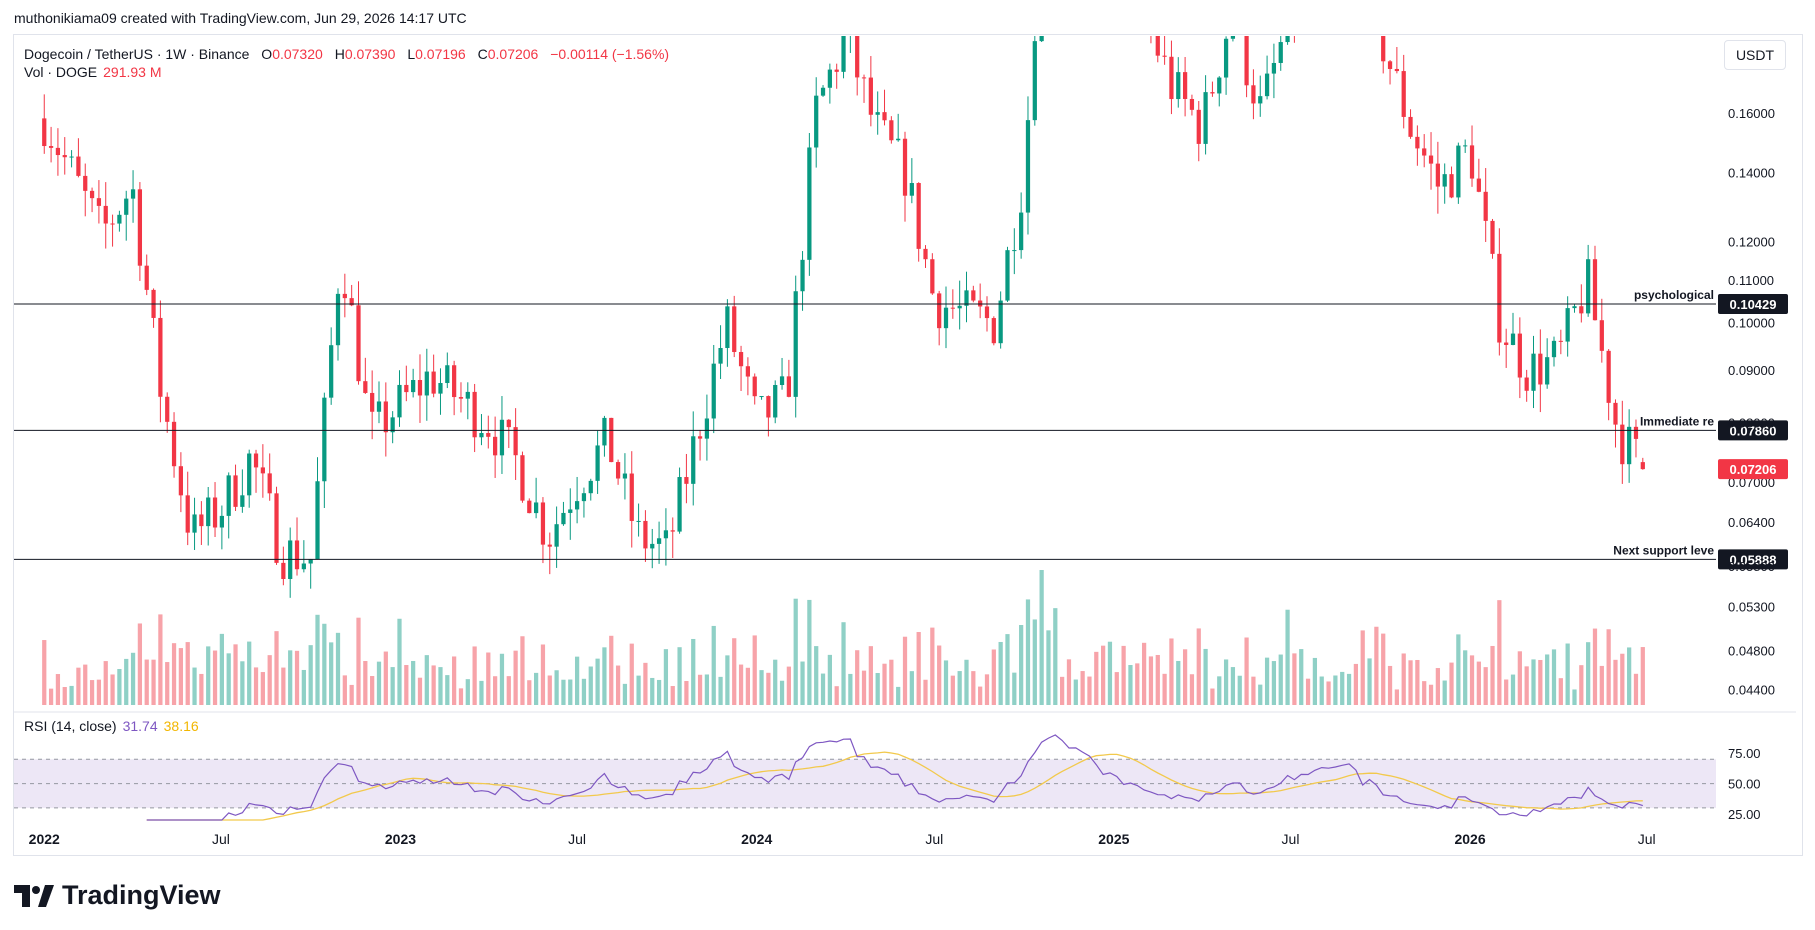 The height and width of the screenshot is (930, 1815). Describe the element at coordinates (1755, 55) in the screenshot. I see `currency-unit-button: USDT` at that location.